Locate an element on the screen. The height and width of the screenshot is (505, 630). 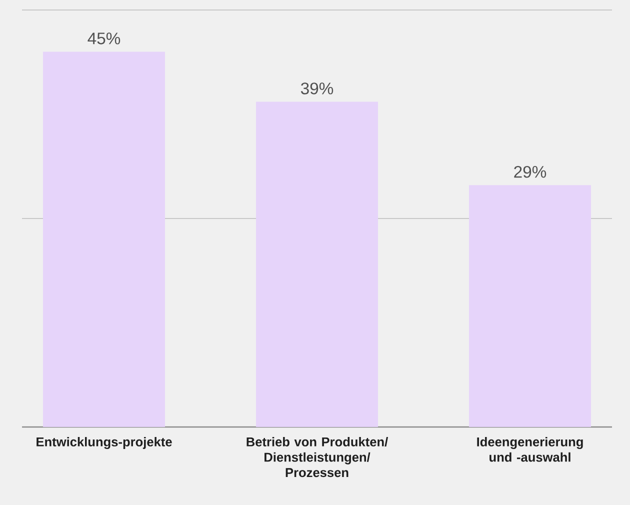
x-tick-label: Betrieb von Produkten/ Dienstleistungen/ Prozessen is located at coordinates (317, 457).